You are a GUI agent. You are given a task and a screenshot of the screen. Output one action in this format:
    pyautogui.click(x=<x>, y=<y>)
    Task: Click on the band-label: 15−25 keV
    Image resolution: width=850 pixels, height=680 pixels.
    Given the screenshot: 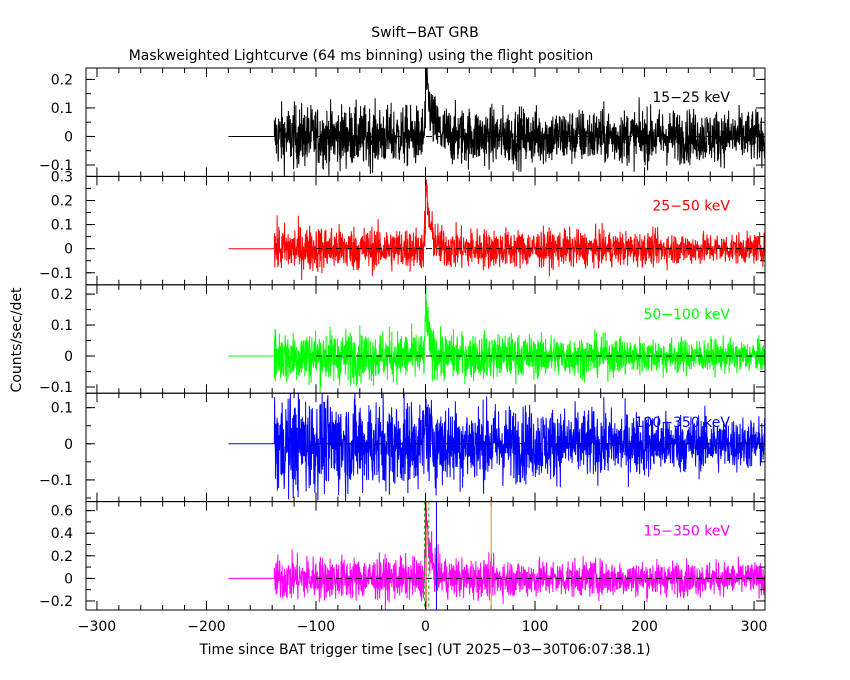 What is the action you would take?
    pyautogui.click(x=691, y=98)
    